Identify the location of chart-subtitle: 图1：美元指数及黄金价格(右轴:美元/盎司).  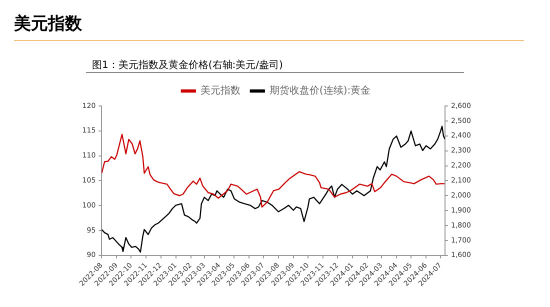
(187, 65).